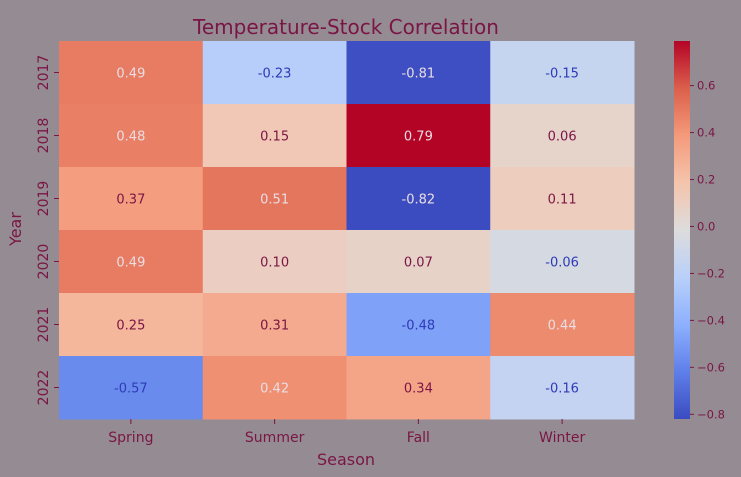 The height and width of the screenshot is (477, 741). Describe the element at coordinates (44, 73) in the screenshot. I see `y-tick-label: 2017` at that location.